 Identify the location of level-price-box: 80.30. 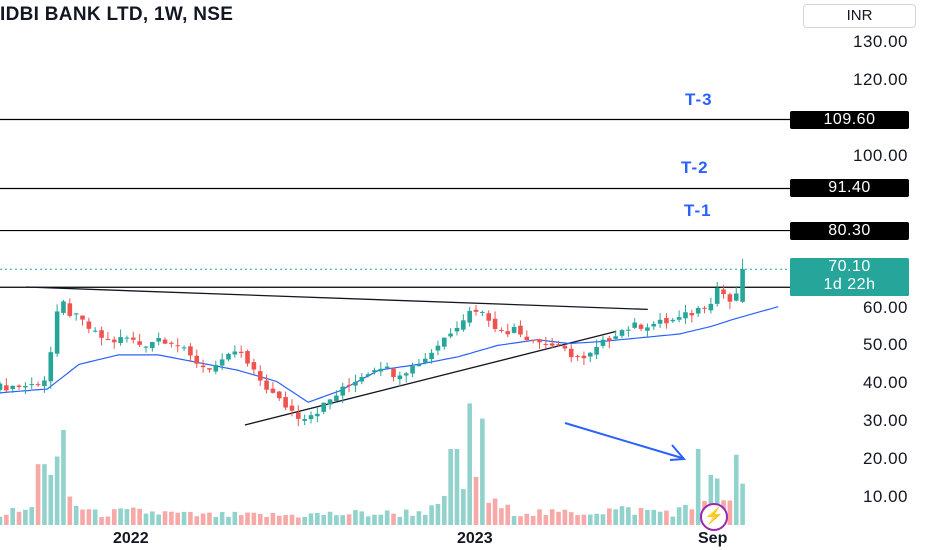
(849, 230).